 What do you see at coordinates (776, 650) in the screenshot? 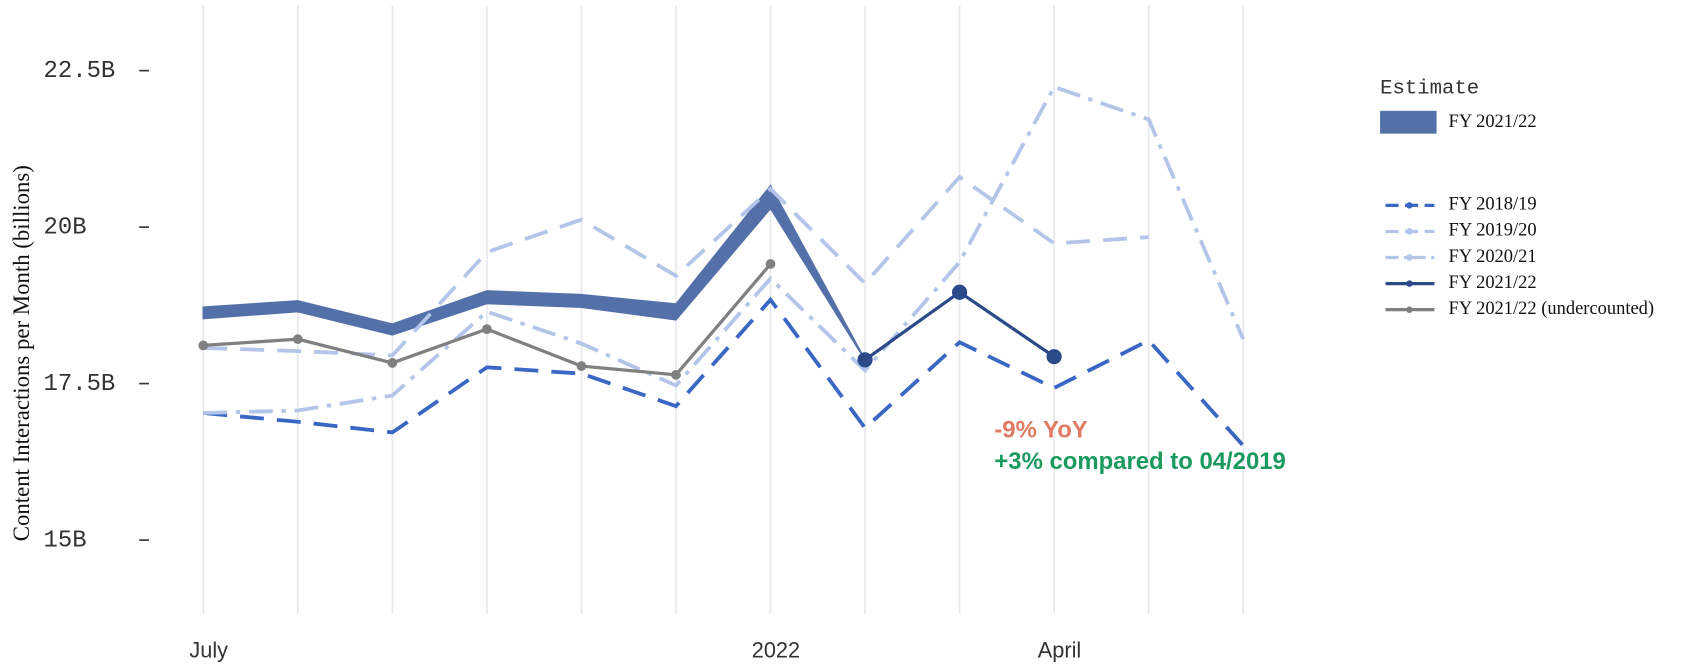
I see `x-tick-label: 2022` at bounding box center [776, 650].